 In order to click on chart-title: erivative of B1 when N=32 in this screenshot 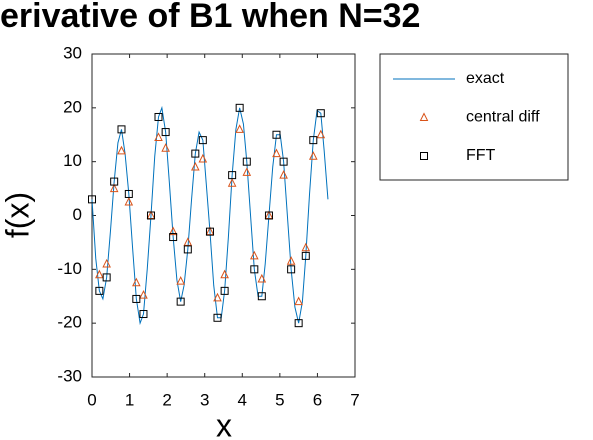, I will do `click(210, 17)`.